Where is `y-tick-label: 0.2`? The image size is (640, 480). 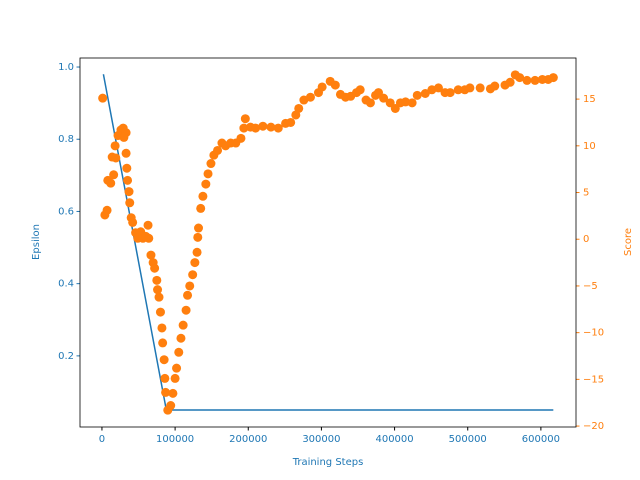 y-tick-label: 0.2 is located at coordinates (66, 356).